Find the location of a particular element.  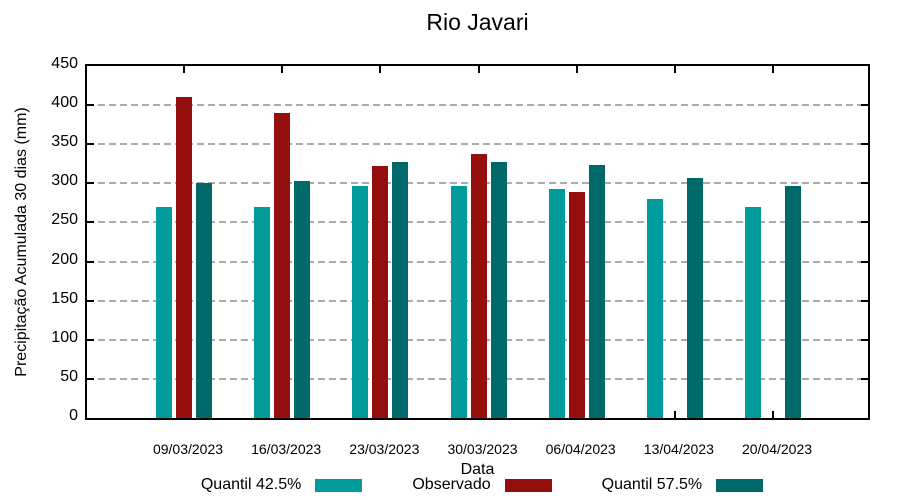

x-axis-tick-label: 06/04/2023 is located at coordinates (580, 449).